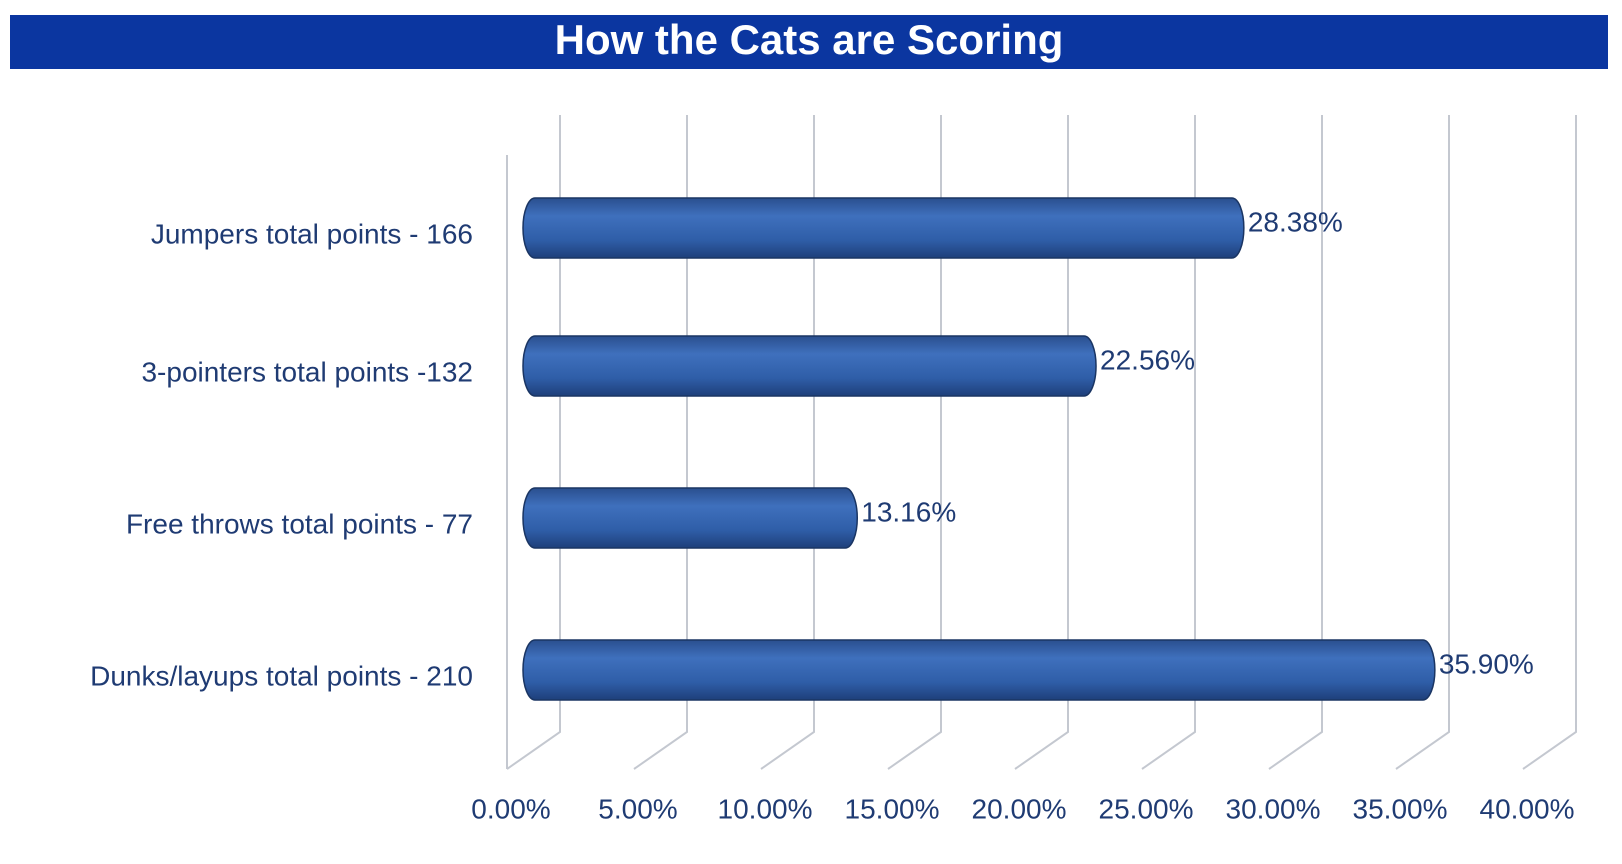 The width and height of the screenshot is (1622, 864). What do you see at coordinates (307, 371) in the screenshot?
I see `y-tick-label: 3-pointers total points -132` at bounding box center [307, 371].